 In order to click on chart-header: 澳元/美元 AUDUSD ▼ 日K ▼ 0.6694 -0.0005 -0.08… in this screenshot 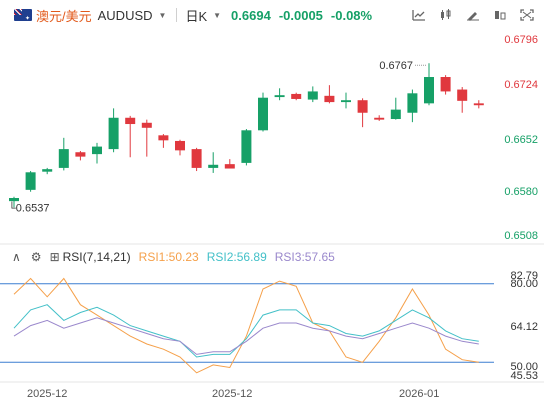, I will do `click(272, 15)`.